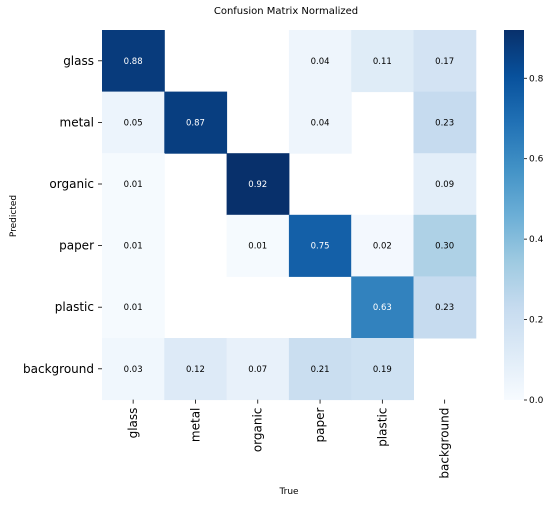 The width and height of the screenshot is (550, 505). Describe the element at coordinates (14, 216) in the screenshot. I see `y-axis-label: Predicted` at that location.